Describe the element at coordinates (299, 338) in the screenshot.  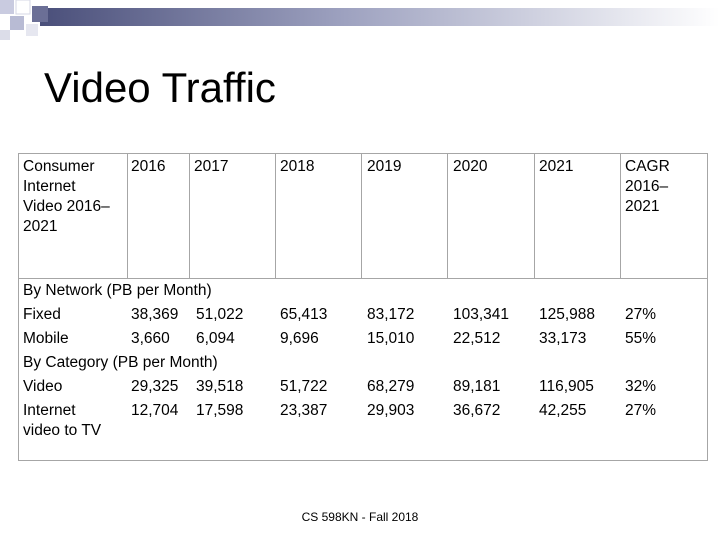
I see `table-cell: 9,696` at that location.